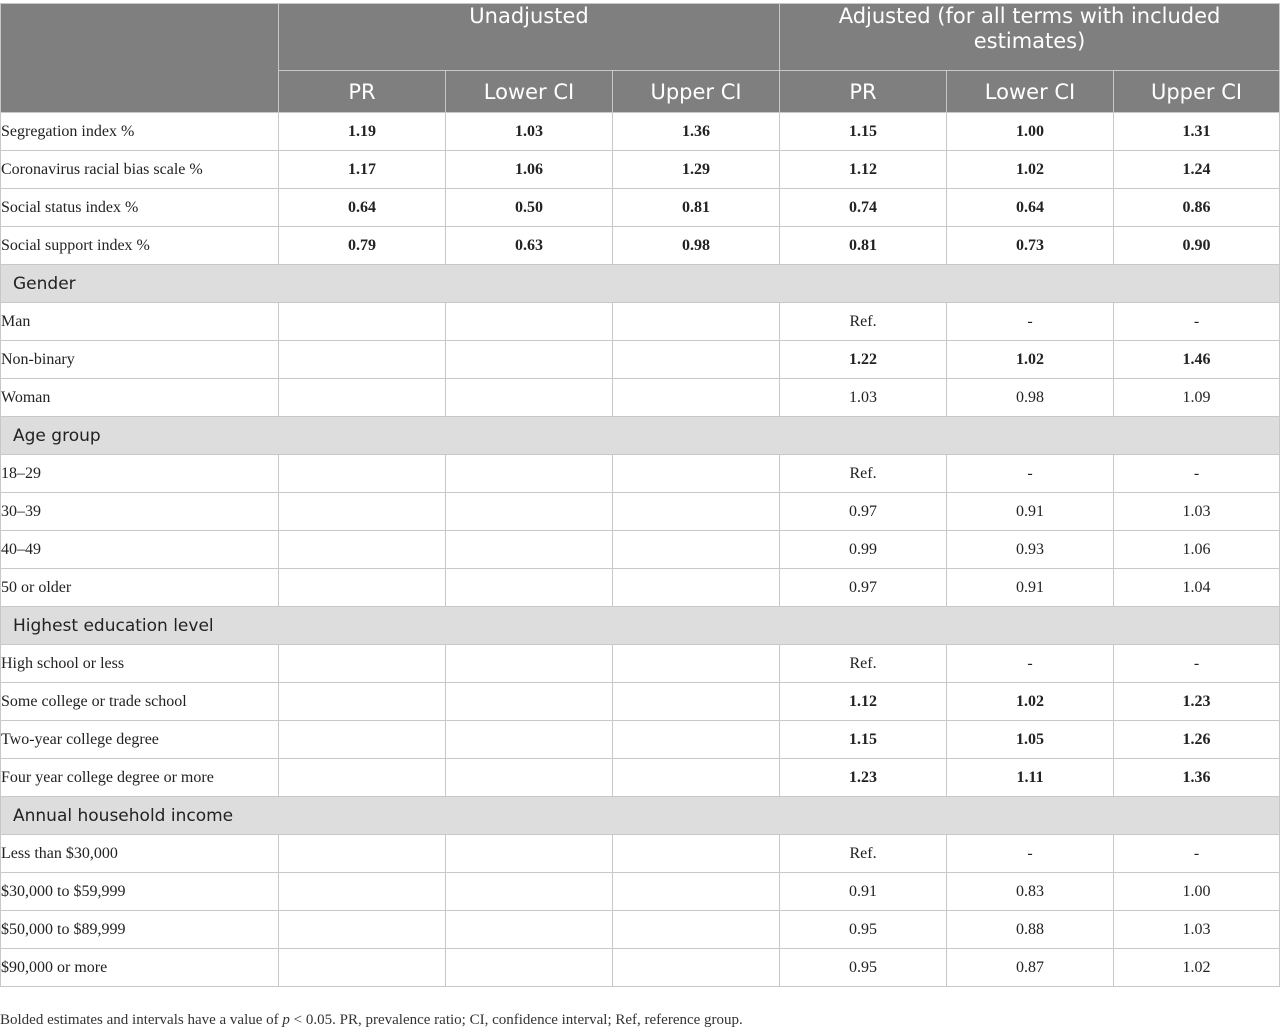  Describe the element at coordinates (696, 91) in the screenshot. I see `column-header: Upper CI` at that location.